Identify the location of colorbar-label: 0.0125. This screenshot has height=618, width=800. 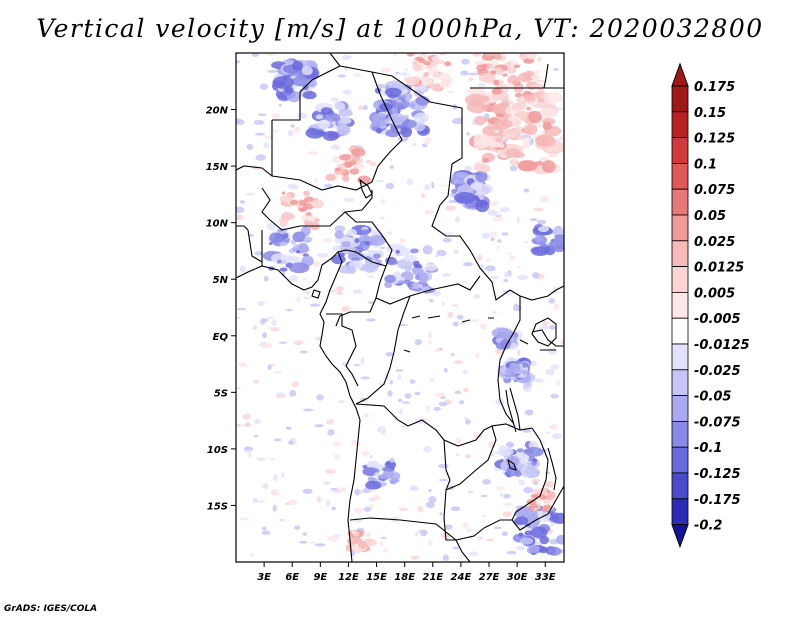
(719, 268).